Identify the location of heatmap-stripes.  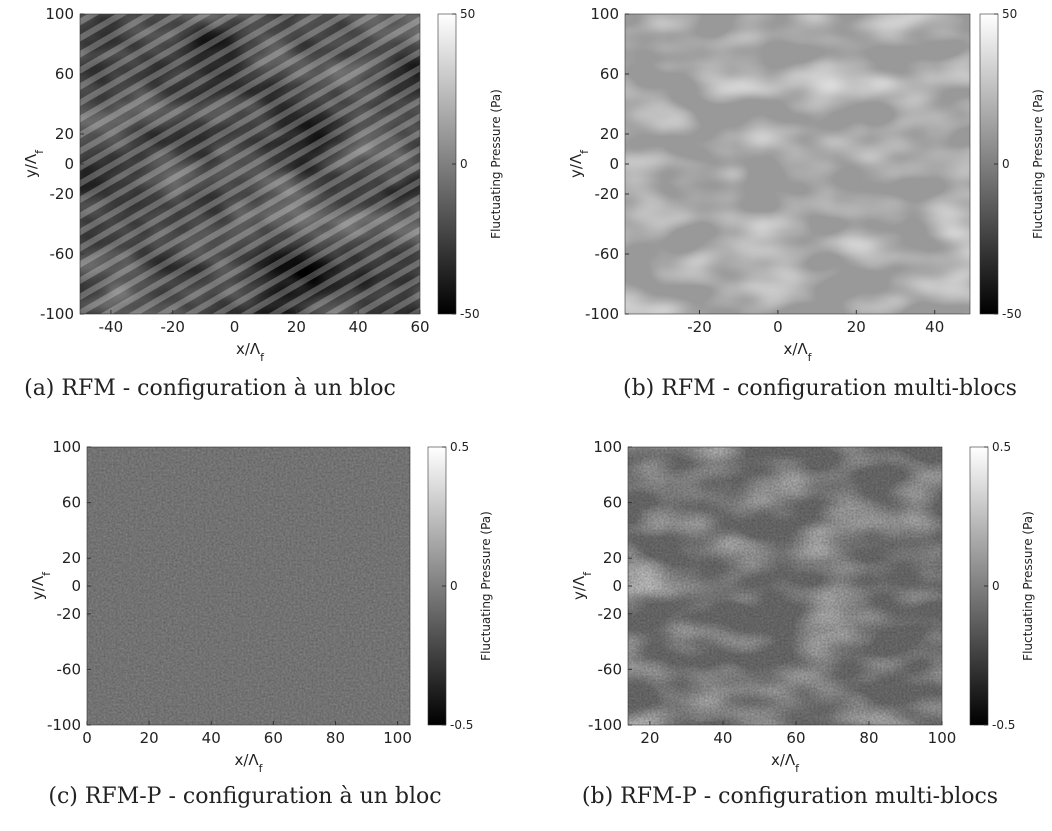
(250, 164).